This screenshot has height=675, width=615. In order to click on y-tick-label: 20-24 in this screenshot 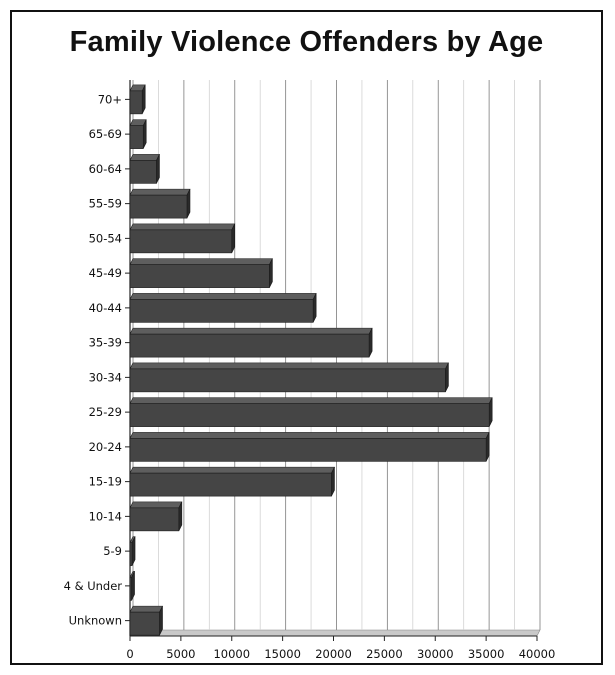, I will do `click(105, 447)`.